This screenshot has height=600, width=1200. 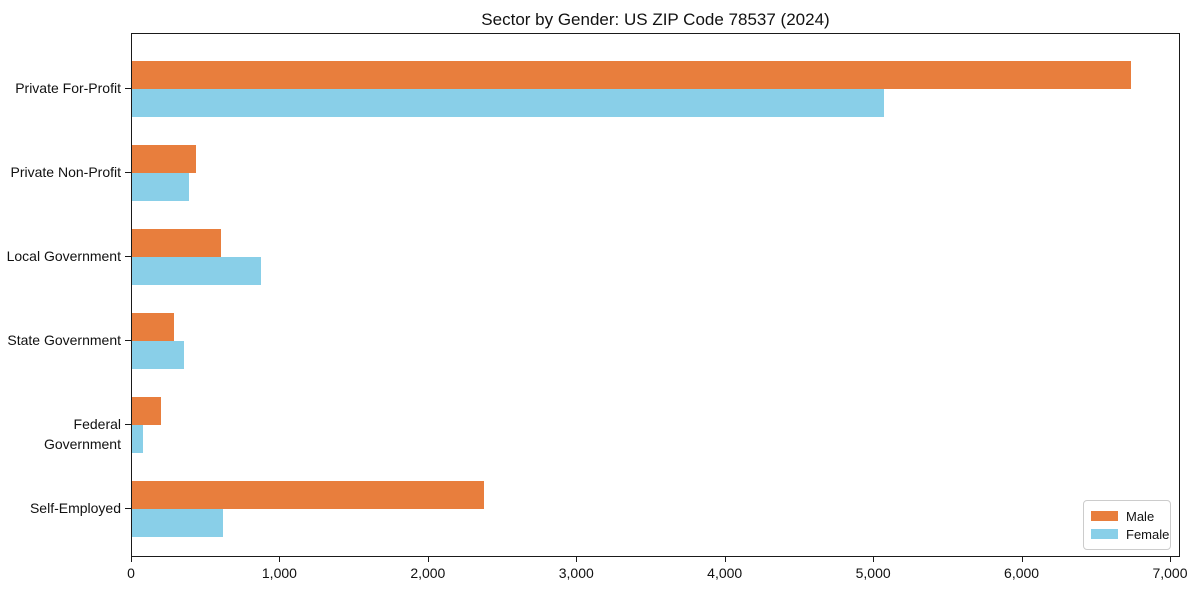 What do you see at coordinates (279, 573) in the screenshot?
I see `x-tick-label-1-000: 1,000` at bounding box center [279, 573].